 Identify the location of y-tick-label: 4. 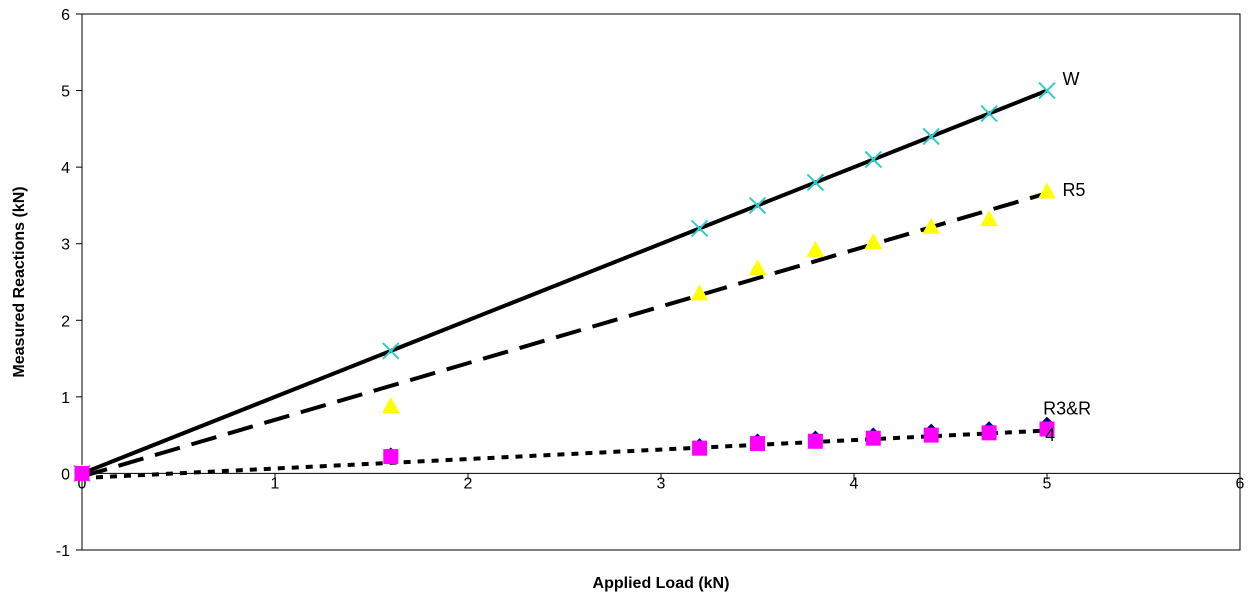
(65, 168).